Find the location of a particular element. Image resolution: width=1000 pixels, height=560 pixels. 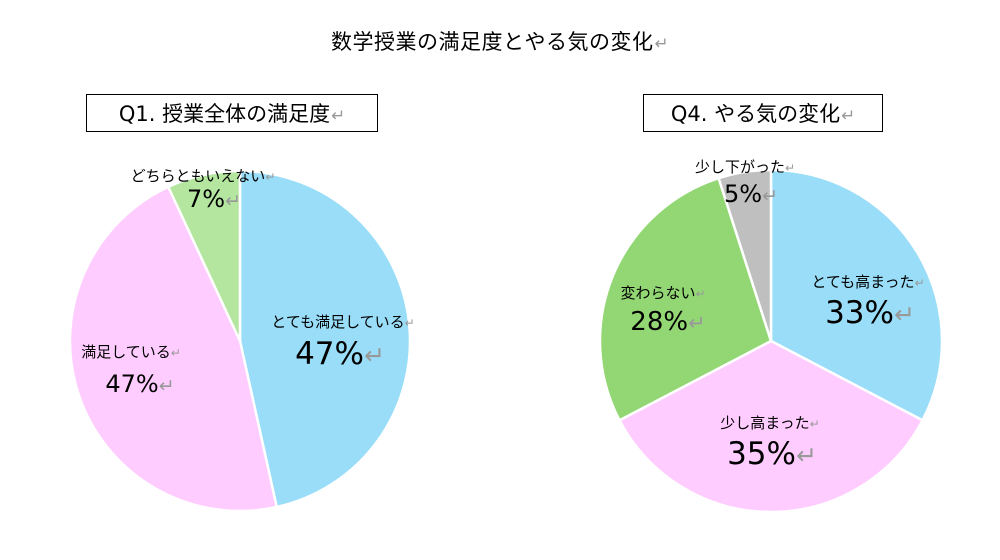

page-title: 数学授業の満足度とやる気の変化↵ is located at coordinates (500, 42).